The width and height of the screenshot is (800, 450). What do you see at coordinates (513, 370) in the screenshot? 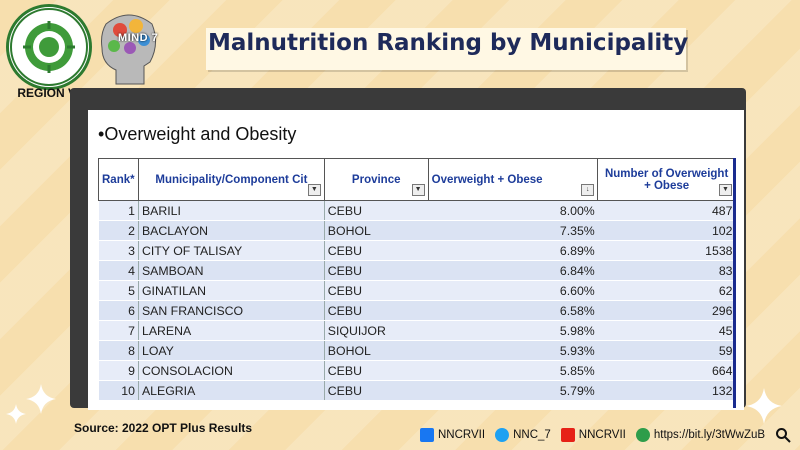
I see `cell-percent: 5.85%` at bounding box center [513, 370].